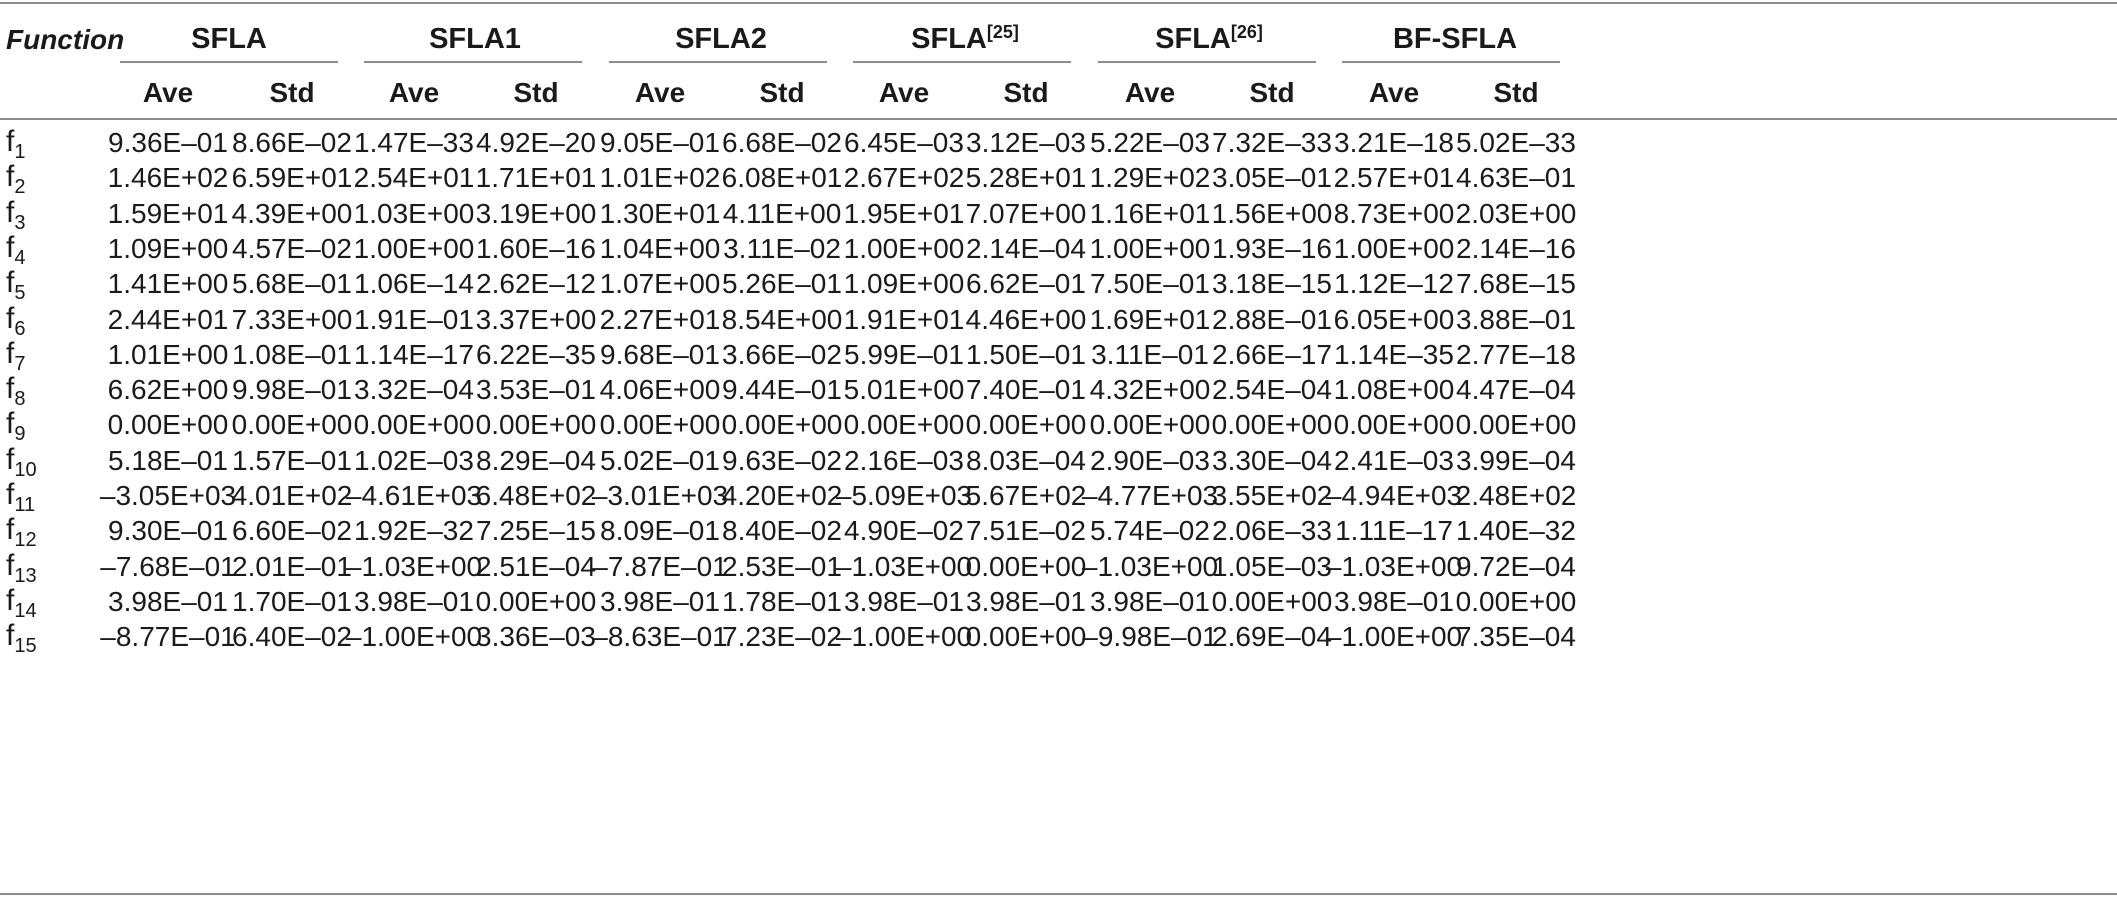 Image resolution: width=2117 pixels, height=898 pixels. Describe the element at coordinates (1516, 390) in the screenshot. I see `table-cell: 4.47E–04` at that location.